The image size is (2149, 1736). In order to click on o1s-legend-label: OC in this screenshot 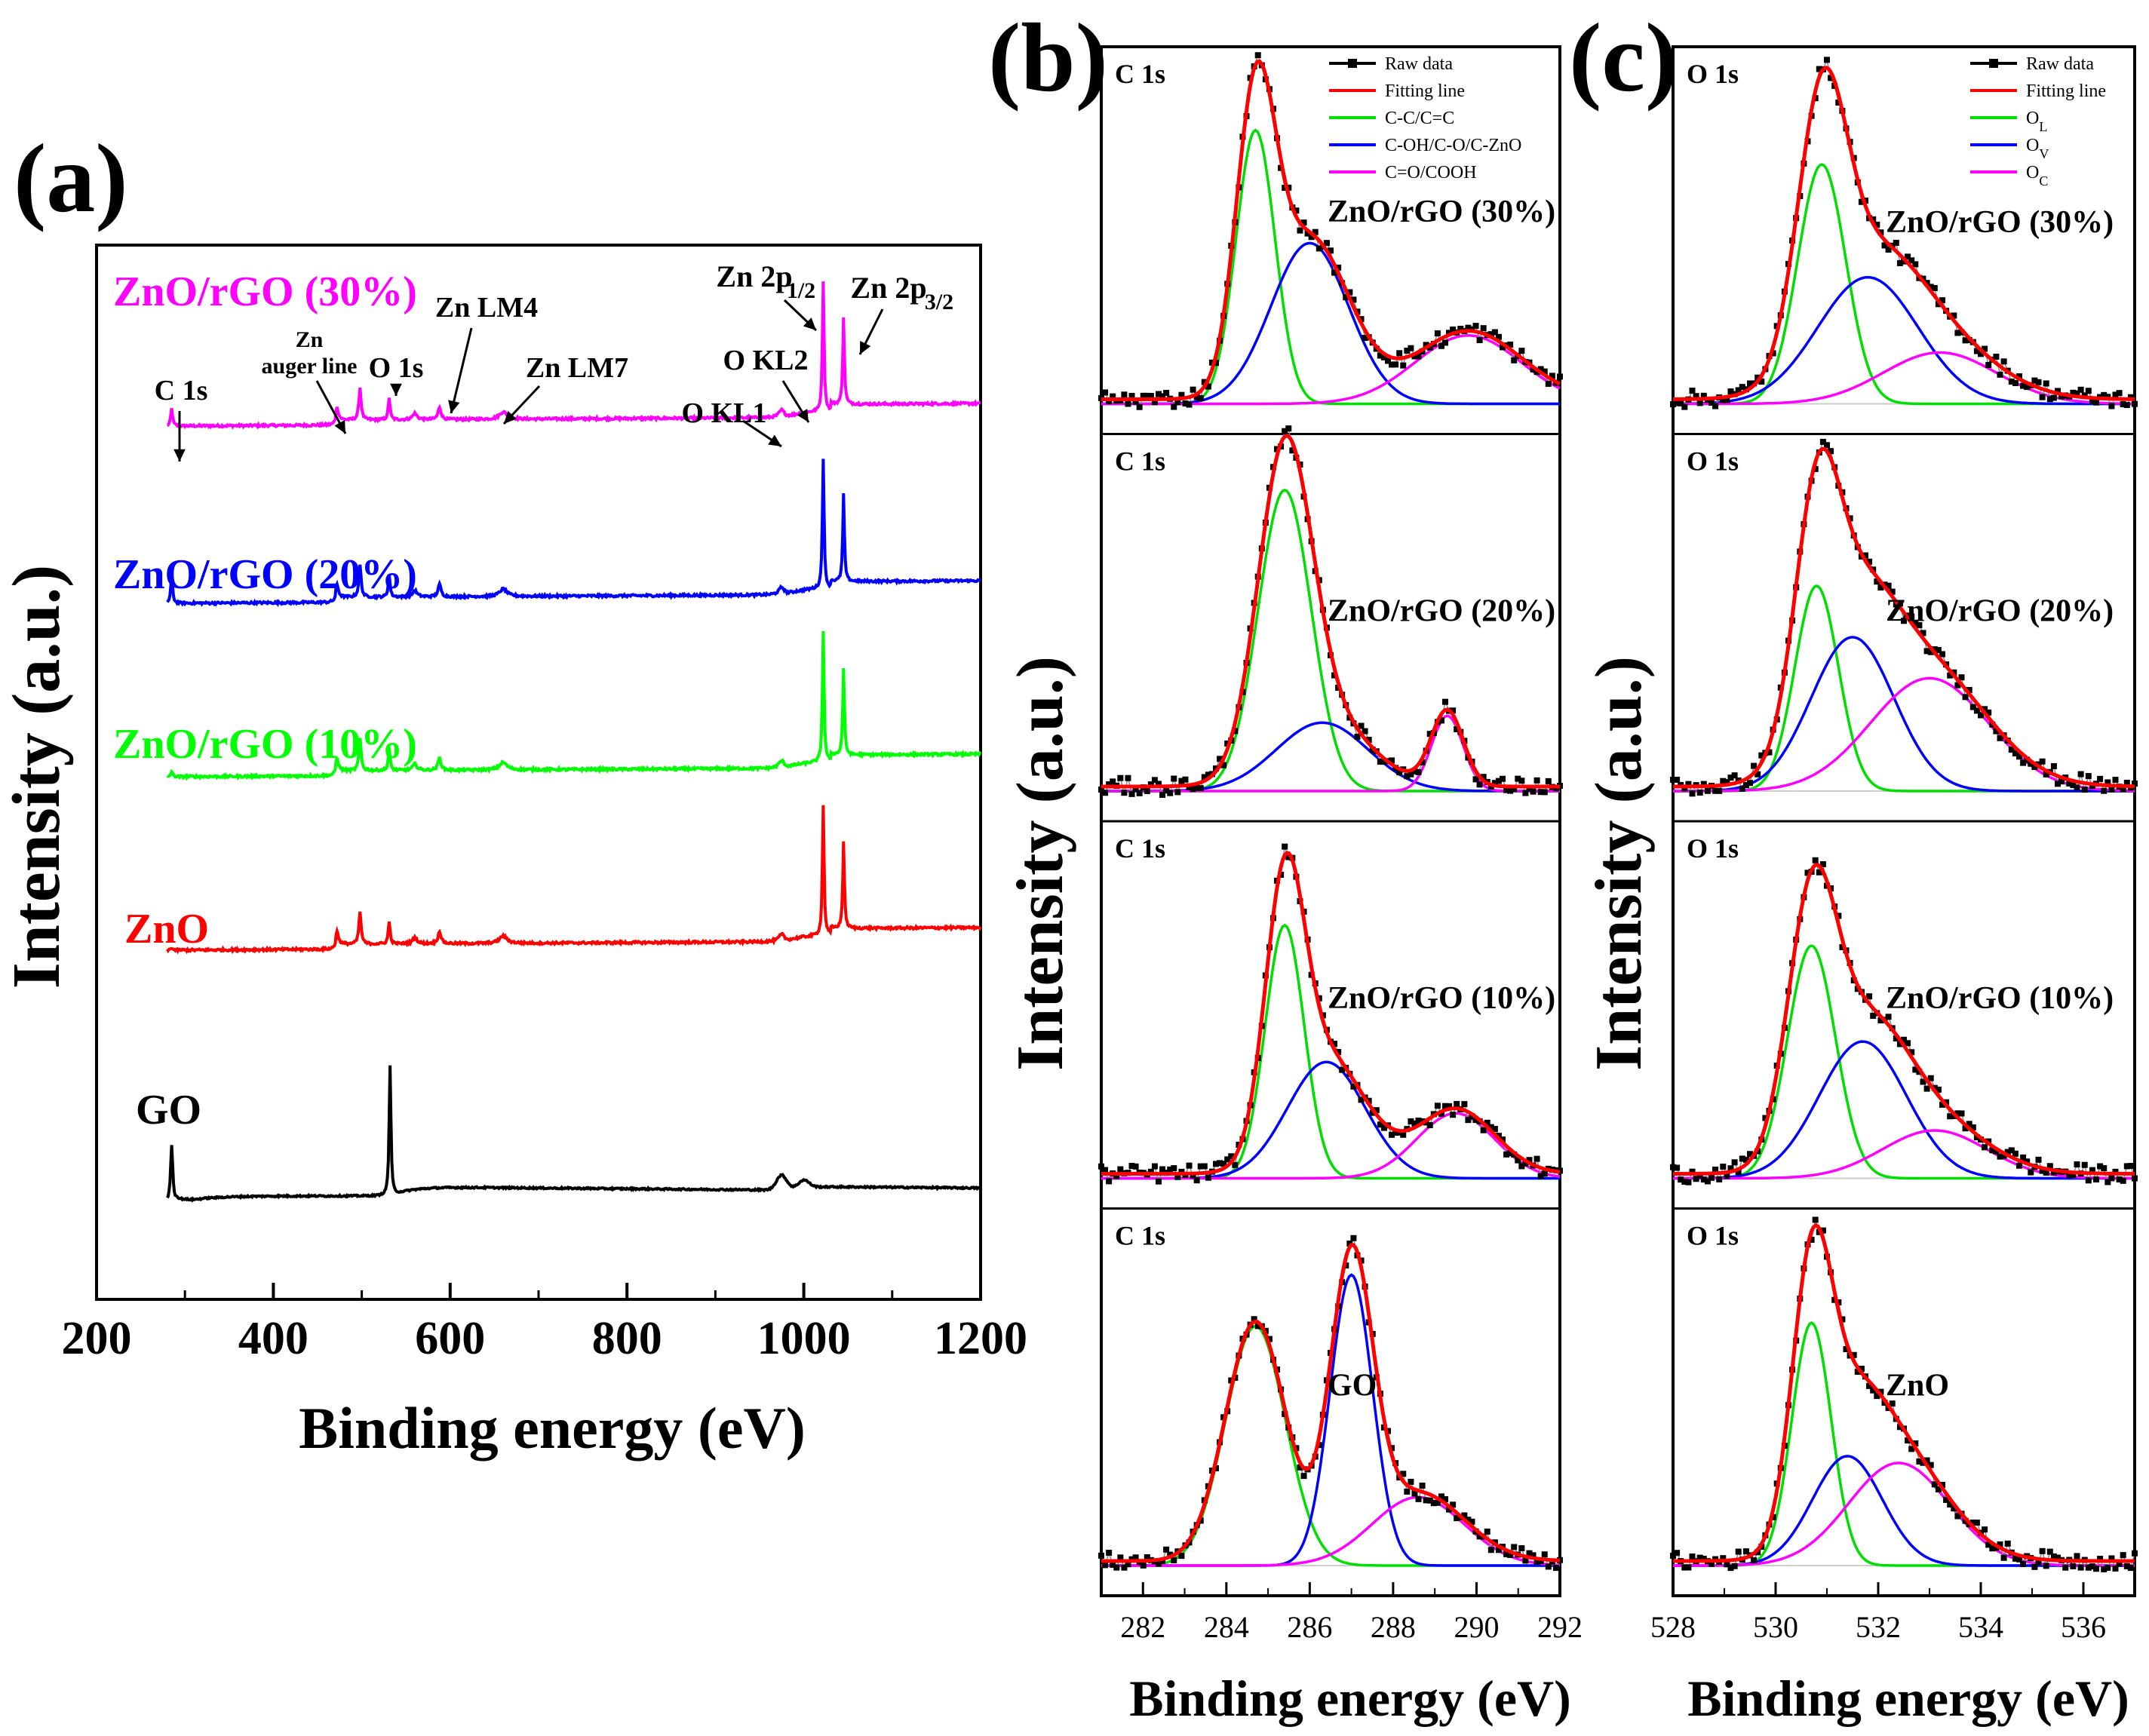, I will do `click(2037, 176)`.